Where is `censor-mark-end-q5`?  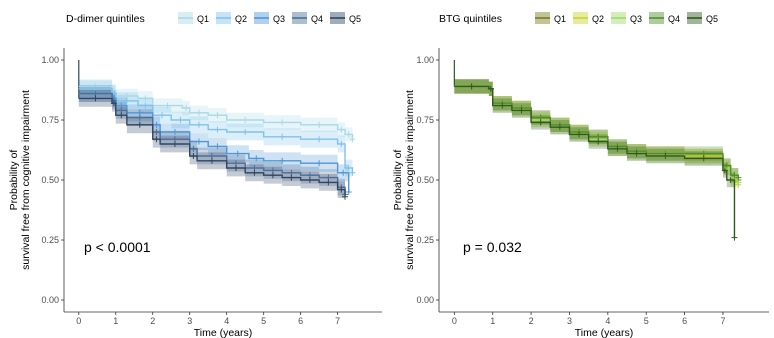
censor-mark-end-q5 is located at coordinates (734, 237).